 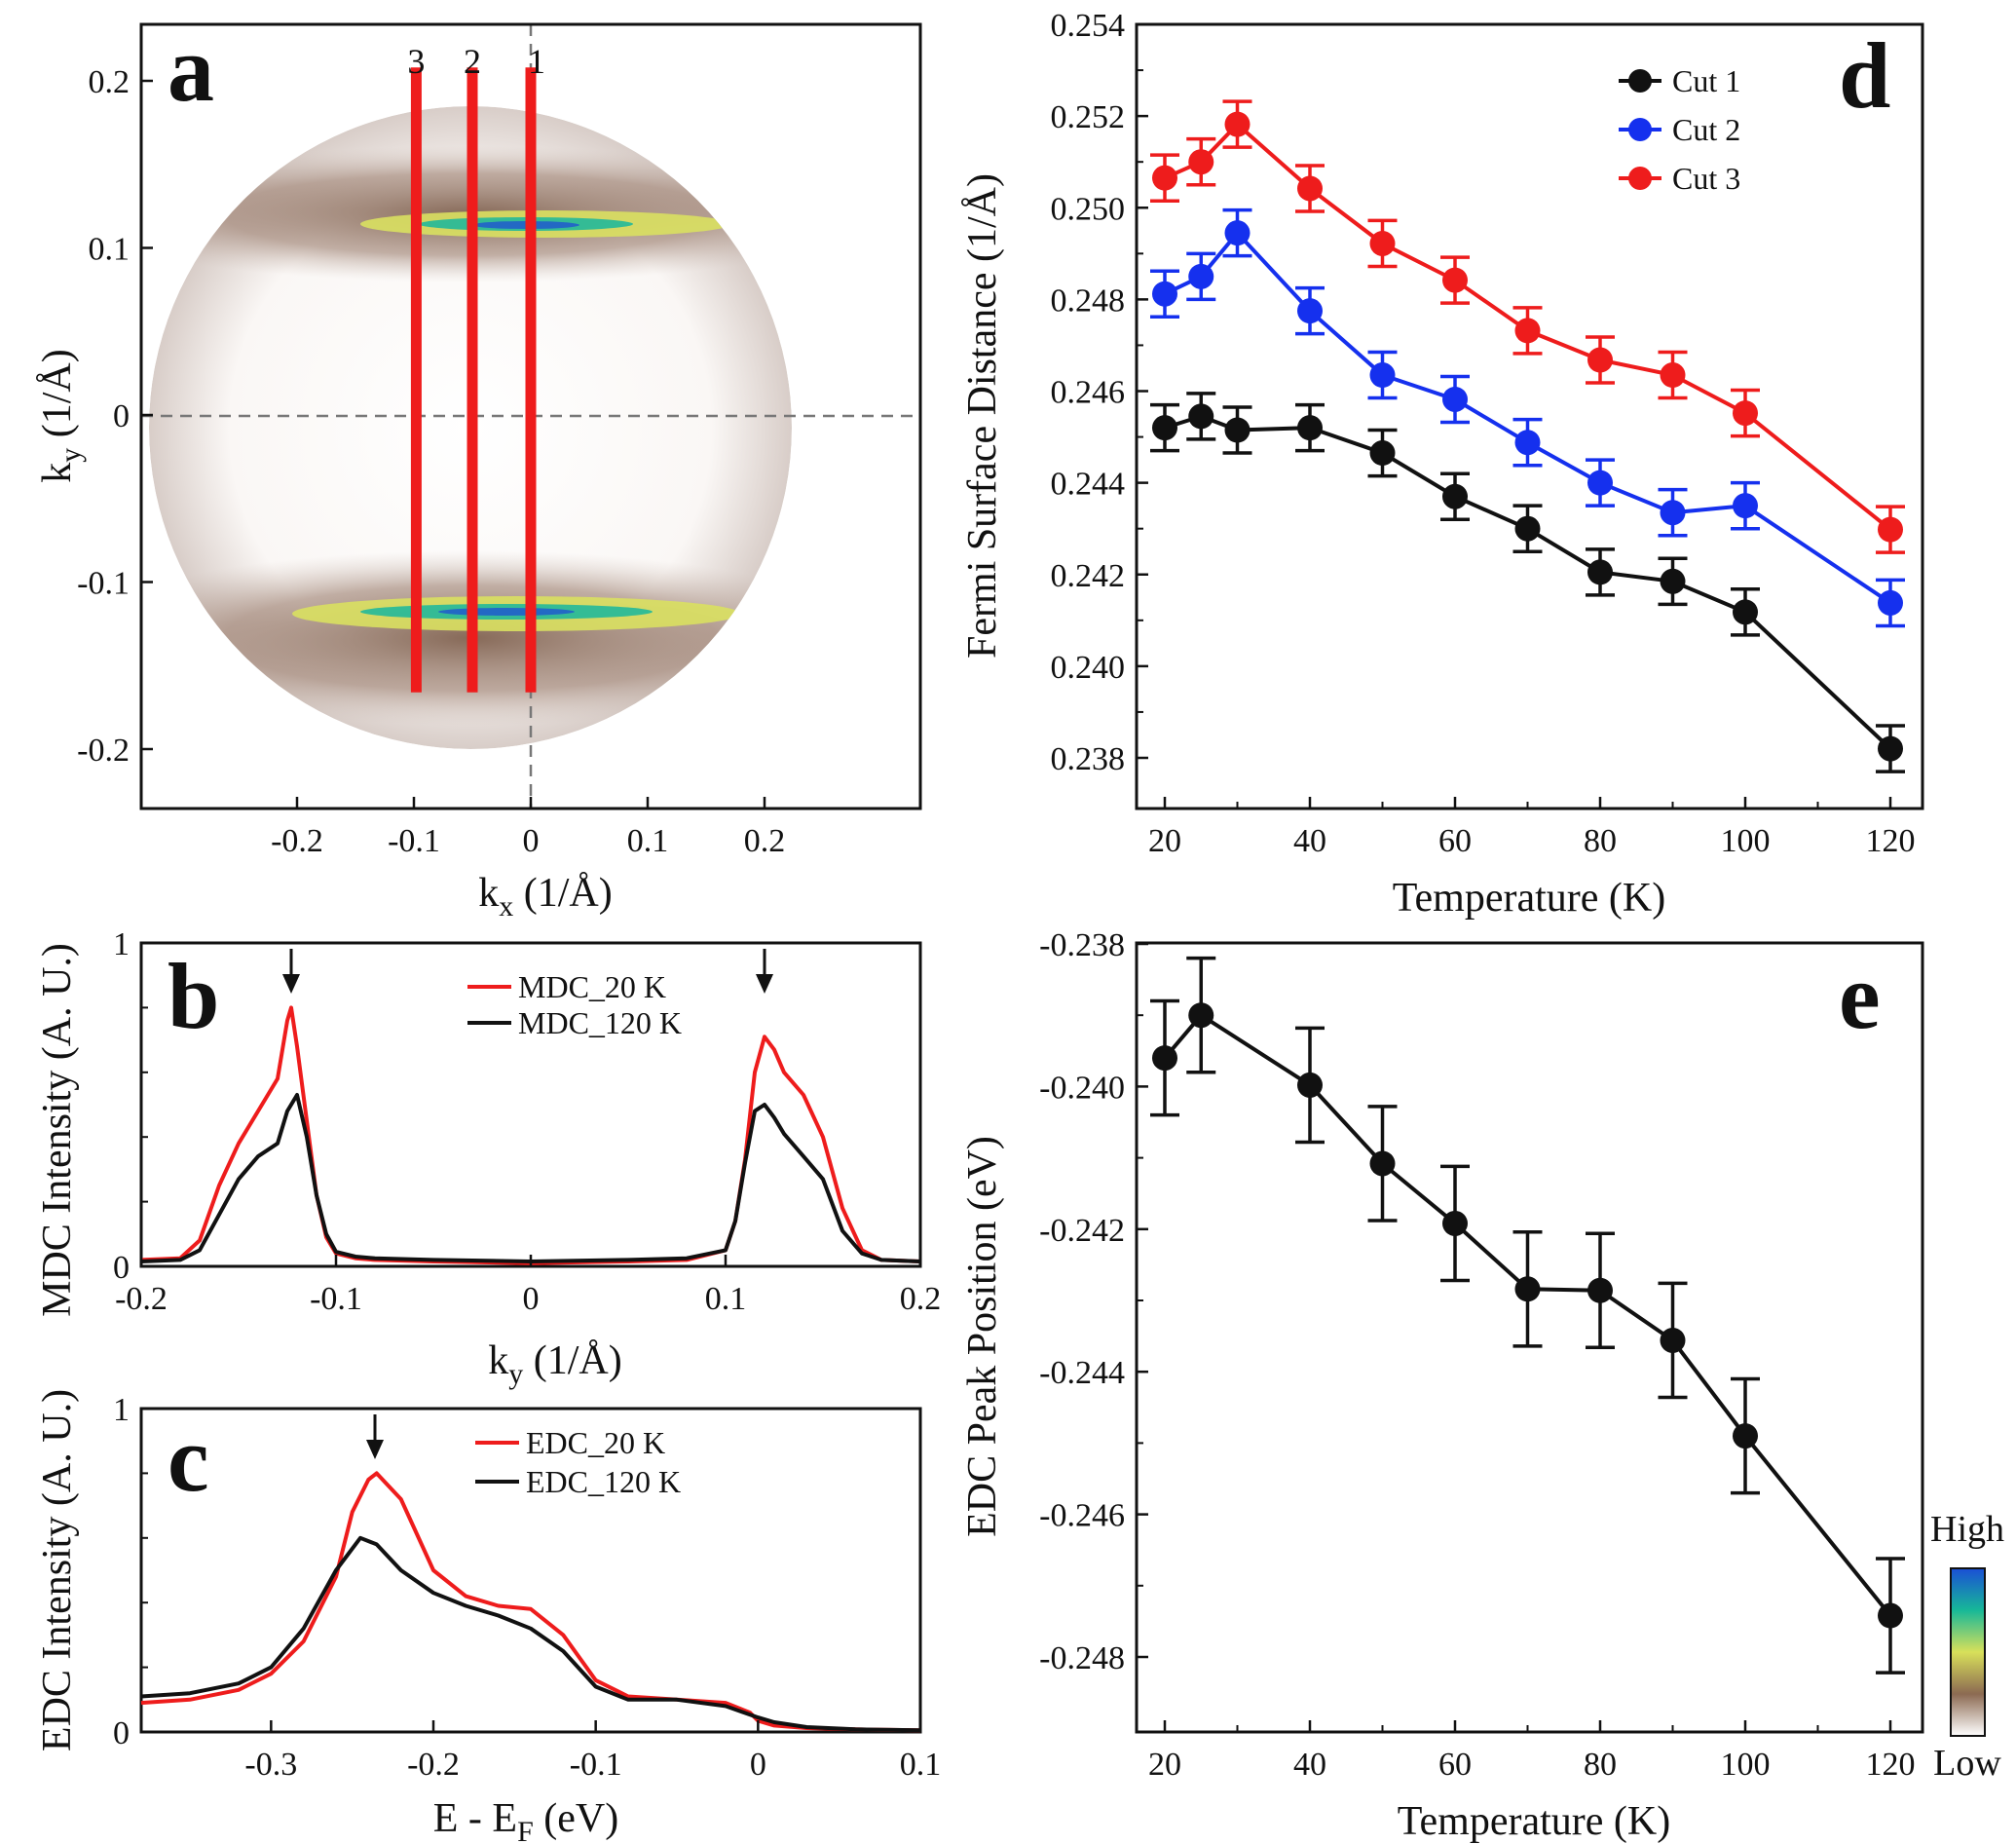 What do you see at coordinates (103, 751) in the screenshot?
I see `panel-a-ytick-label: -0.2` at bounding box center [103, 751].